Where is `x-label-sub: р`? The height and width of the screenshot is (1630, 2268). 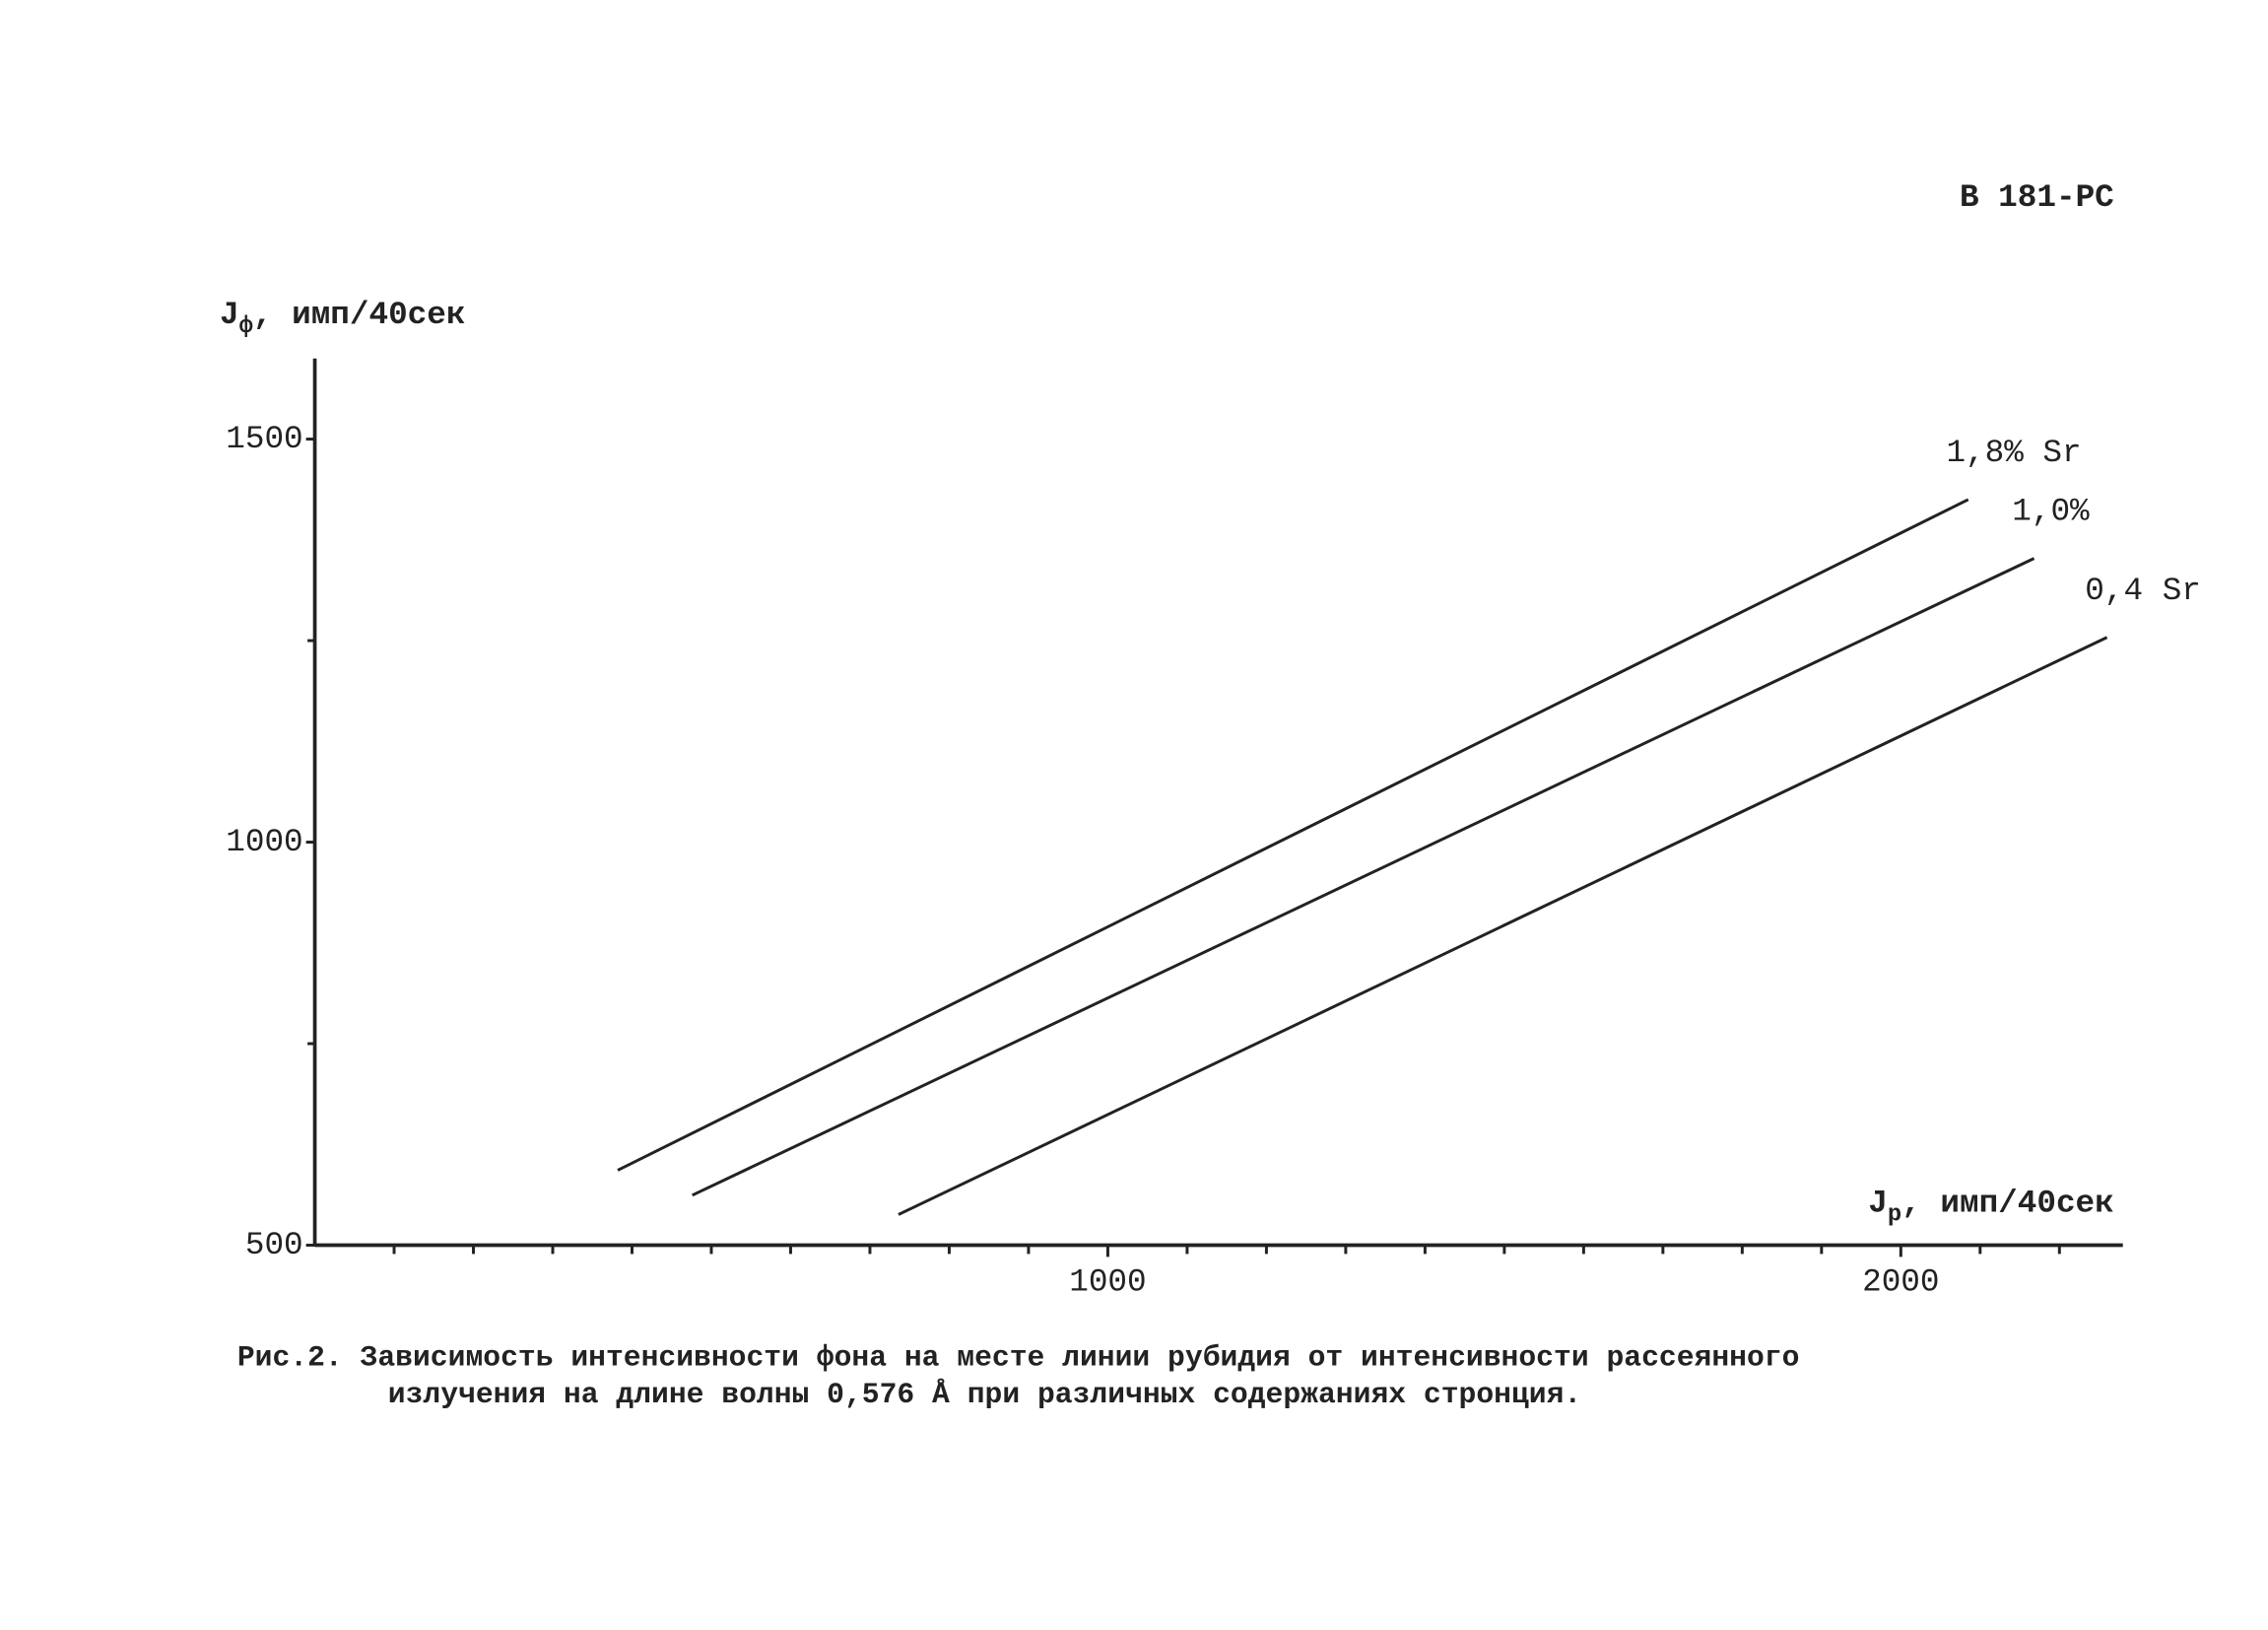 x-label-sub: р is located at coordinates (1894, 1215).